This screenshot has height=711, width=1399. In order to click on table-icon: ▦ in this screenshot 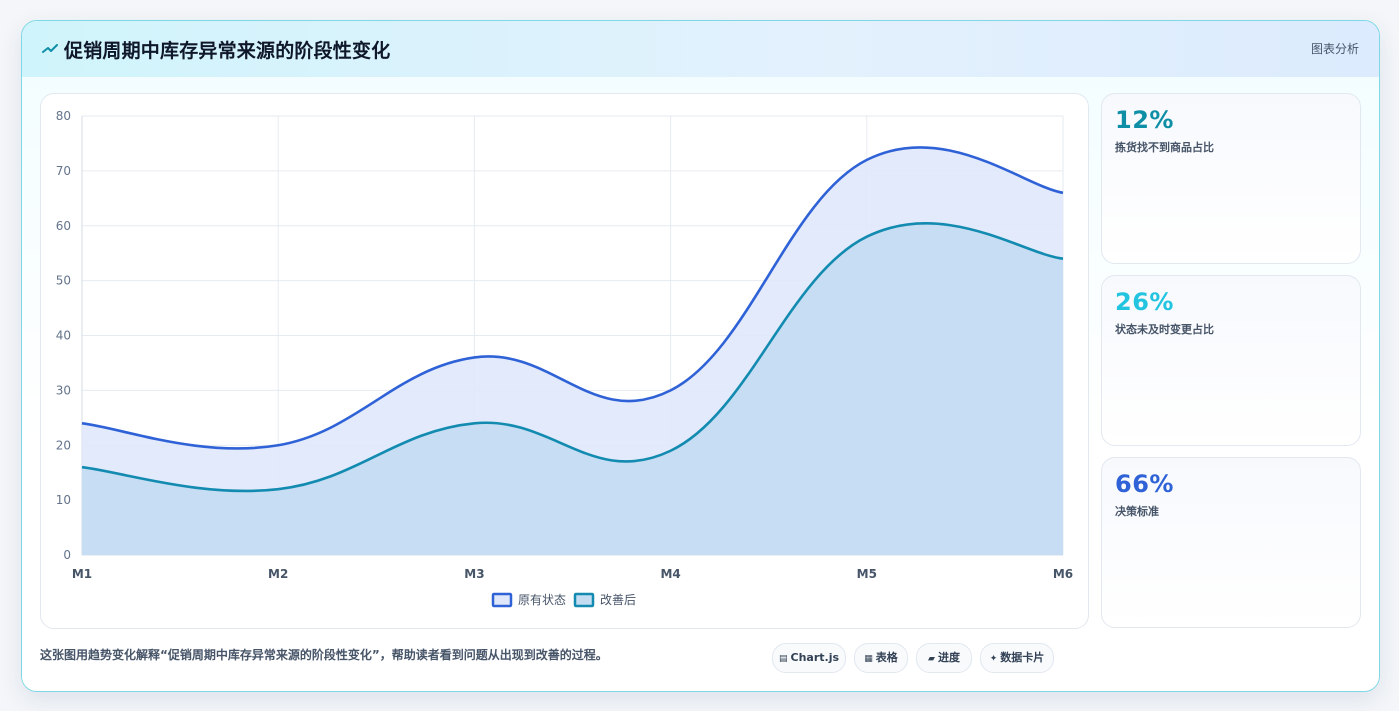, I will do `click(868, 659)`.